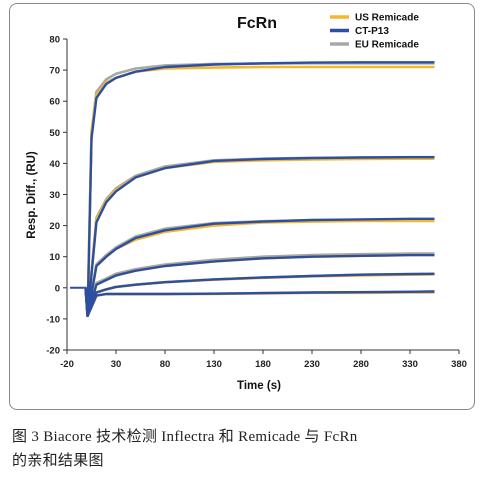 This screenshot has height=490, width=485. Describe the element at coordinates (259, 386) in the screenshot. I see `x-axis-label: Time (s)` at that location.